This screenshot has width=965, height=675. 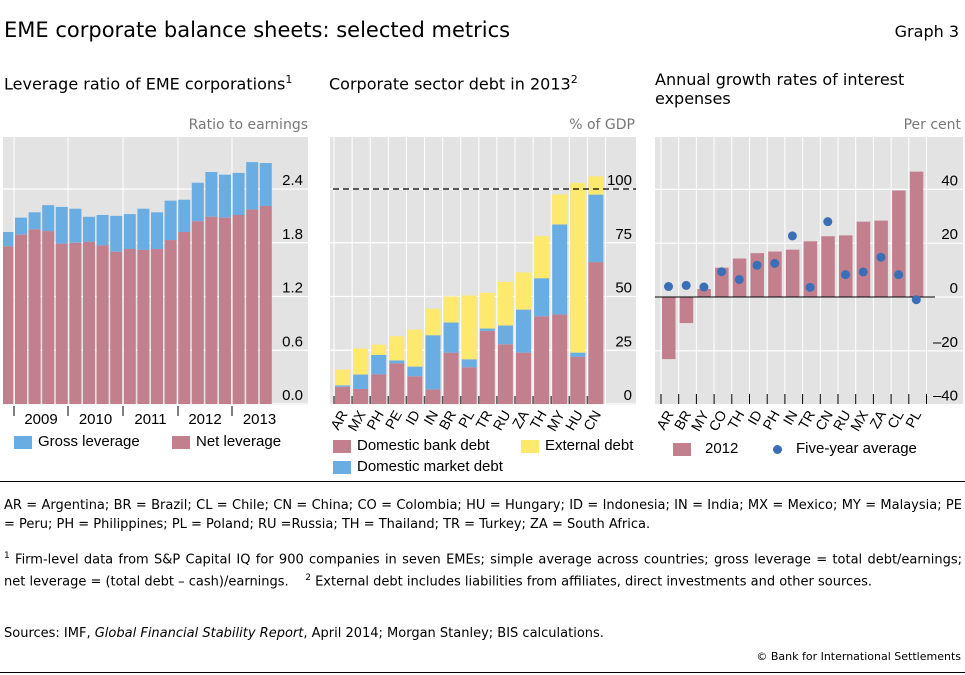 I want to click on panel1-title: Leverage ratio of EME corporations1, so click(x=148, y=83).